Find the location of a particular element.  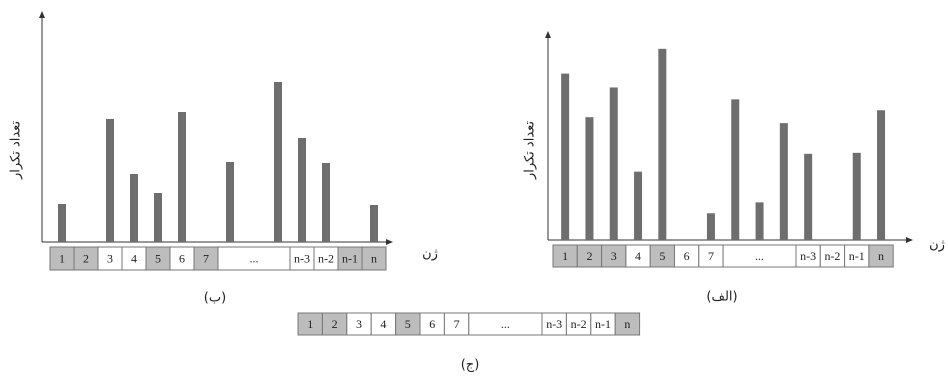

caption: (الف) is located at coordinates (721, 297).